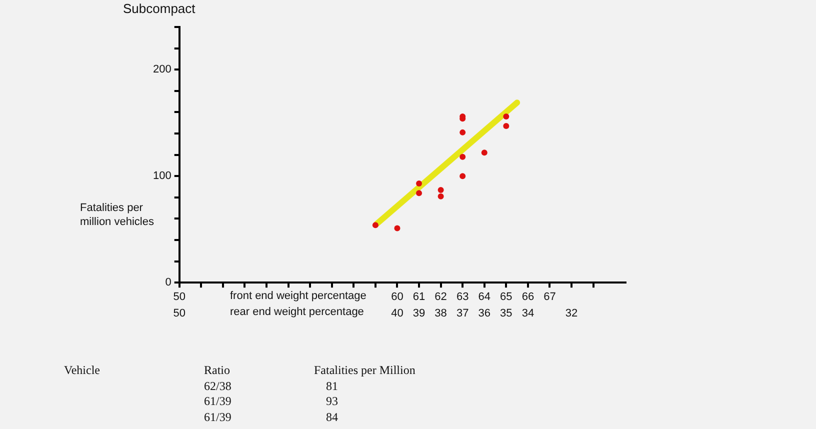  Describe the element at coordinates (528, 313) in the screenshot. I see `x2-tick-label: 34` at that location.